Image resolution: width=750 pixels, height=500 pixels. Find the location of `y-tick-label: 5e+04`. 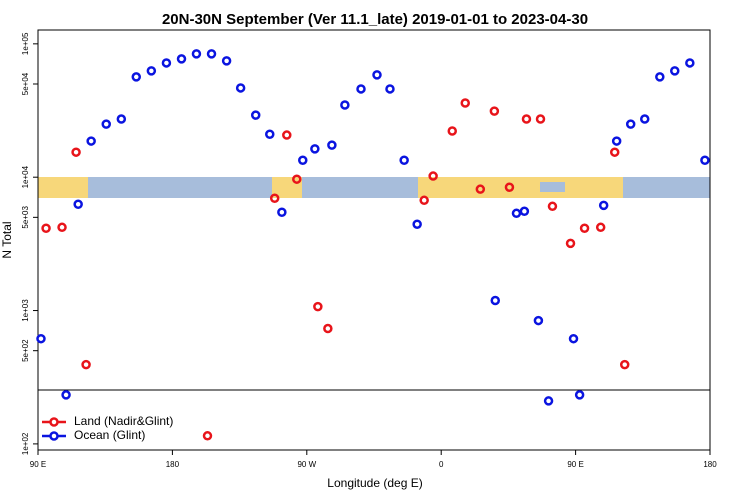

y-tick-label: 5e+04 is located at coordinates (25, 83).